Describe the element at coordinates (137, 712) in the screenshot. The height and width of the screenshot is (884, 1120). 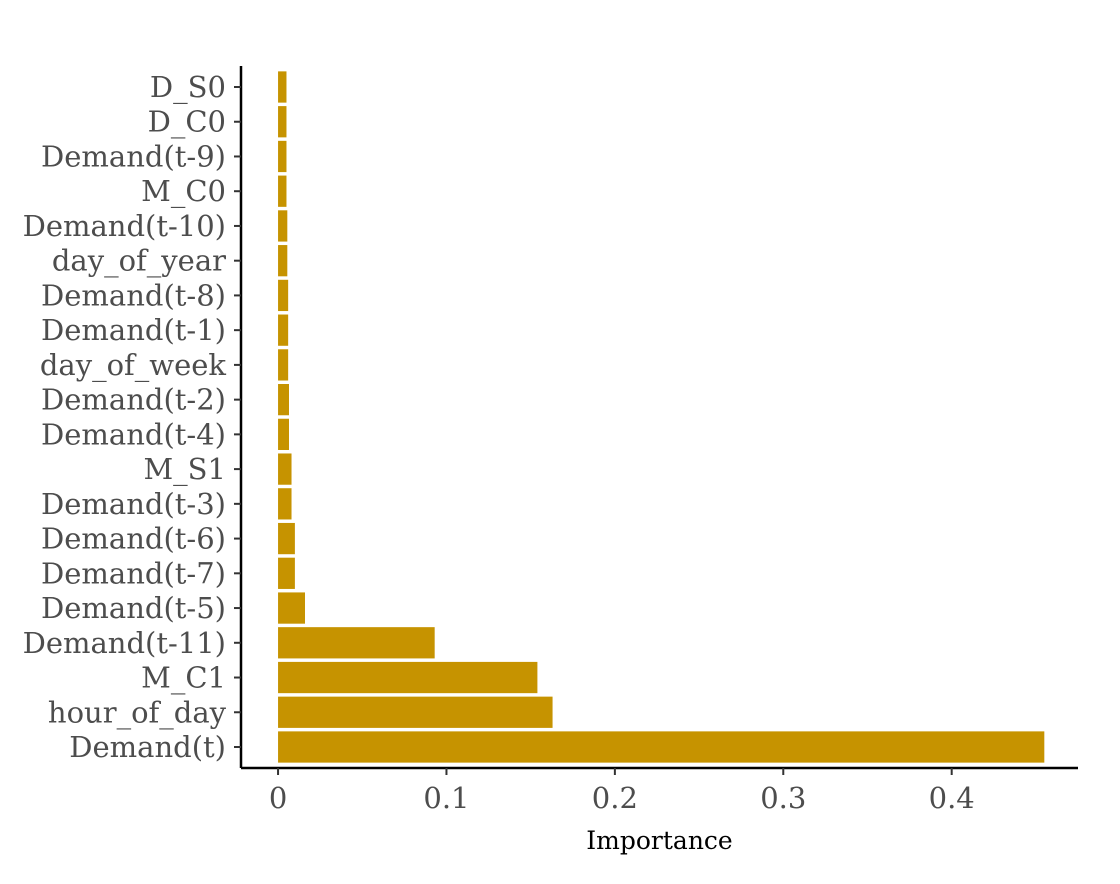
I see `y-tick-label: hour_of_day` at that location.